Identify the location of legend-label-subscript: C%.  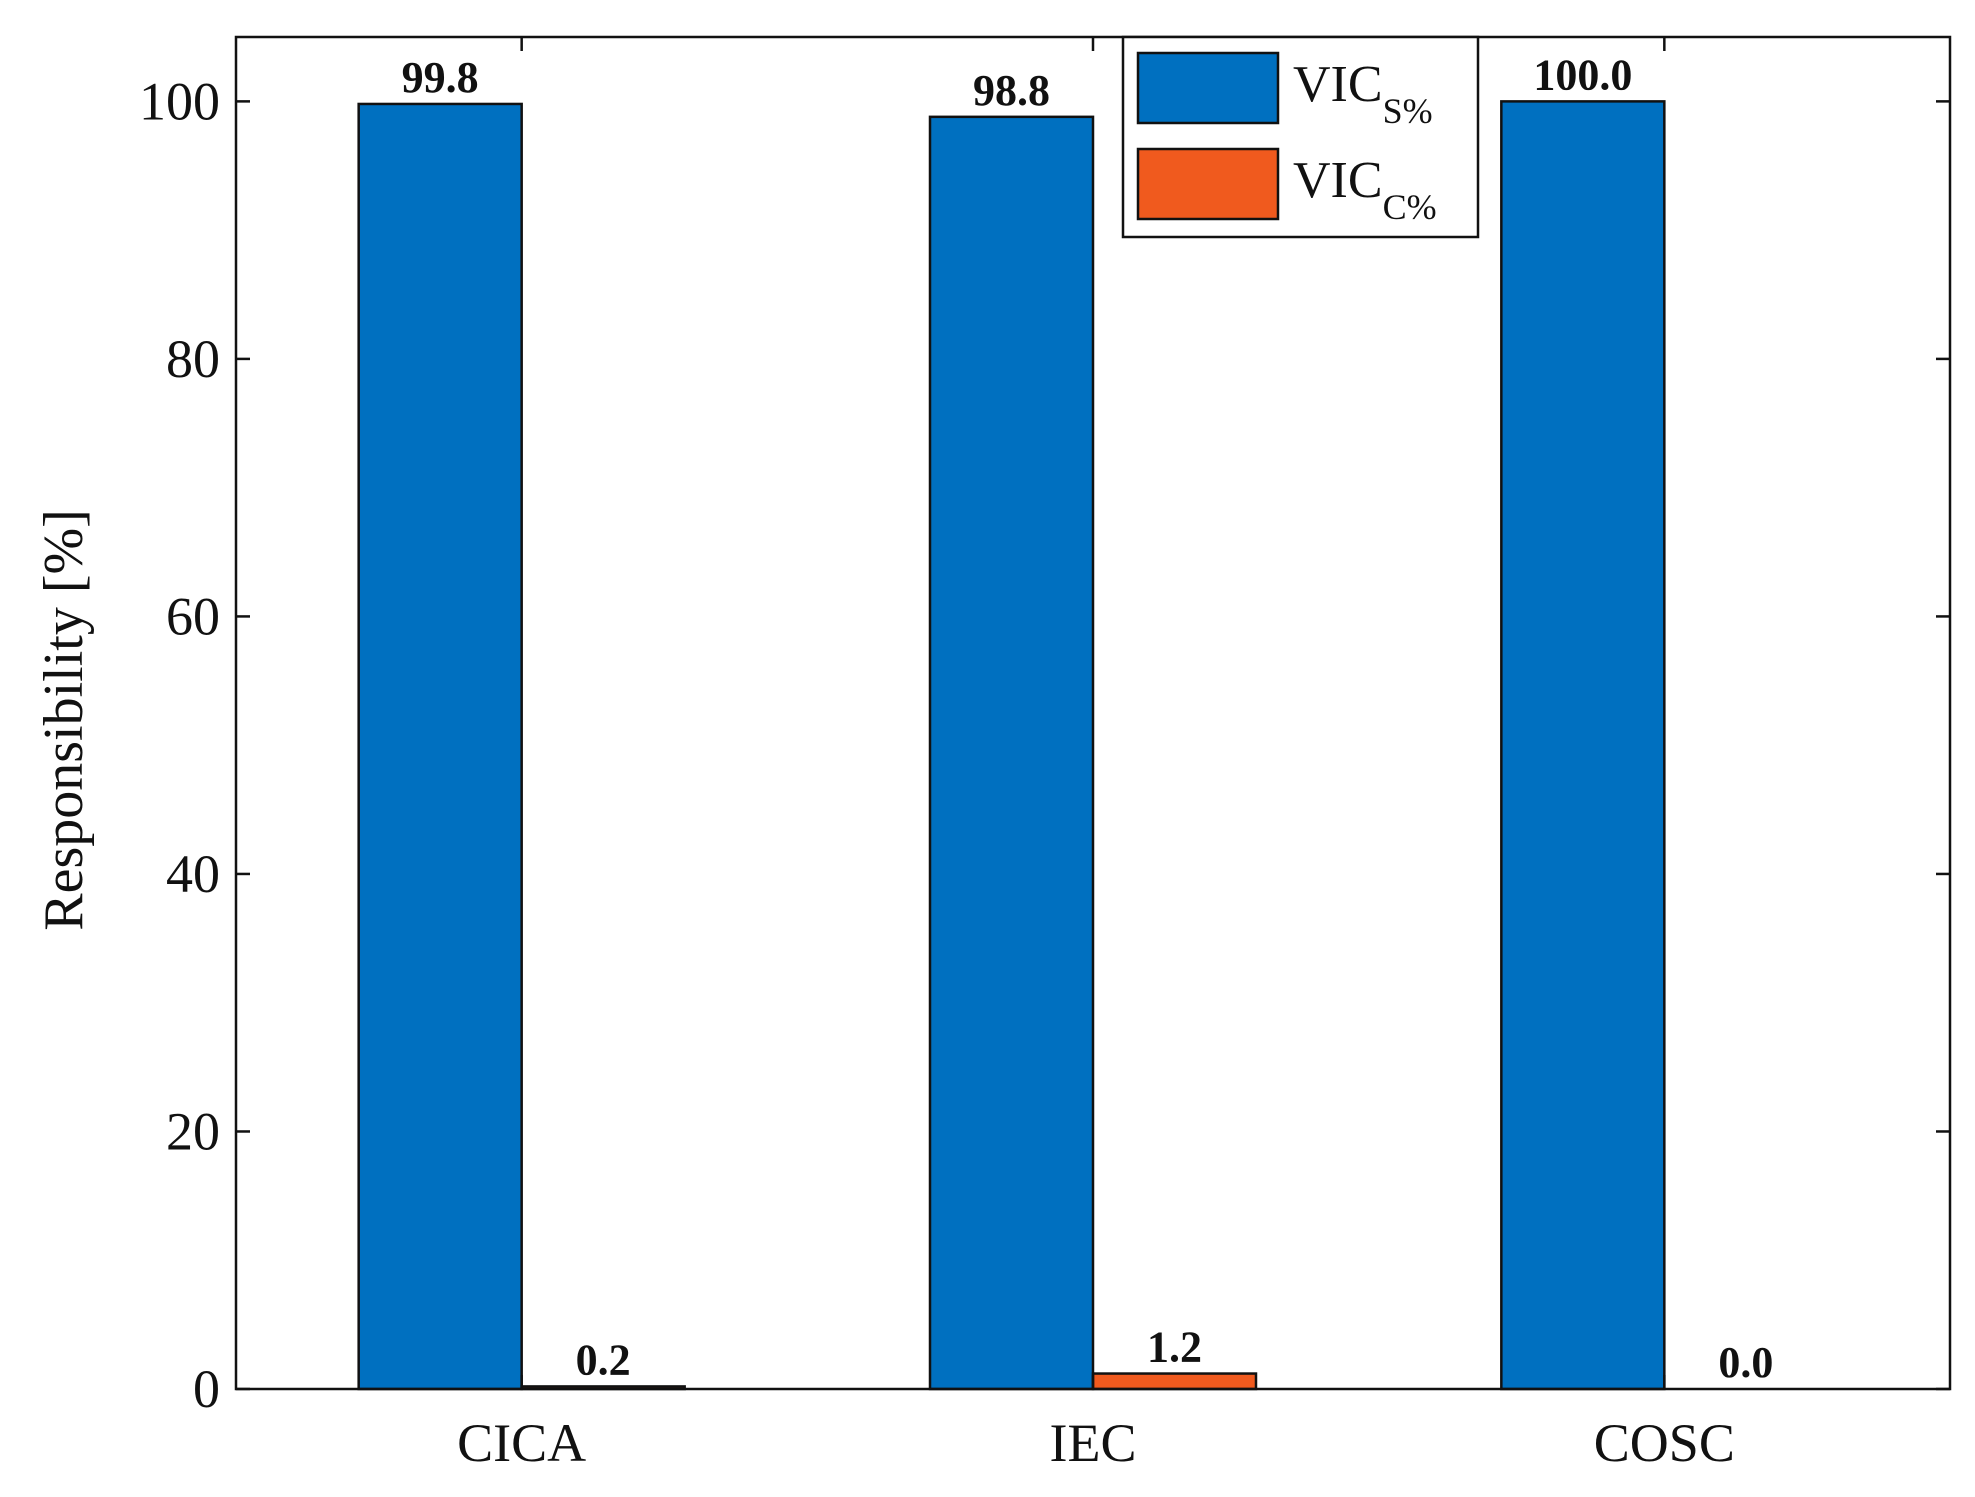
(1410, 207).